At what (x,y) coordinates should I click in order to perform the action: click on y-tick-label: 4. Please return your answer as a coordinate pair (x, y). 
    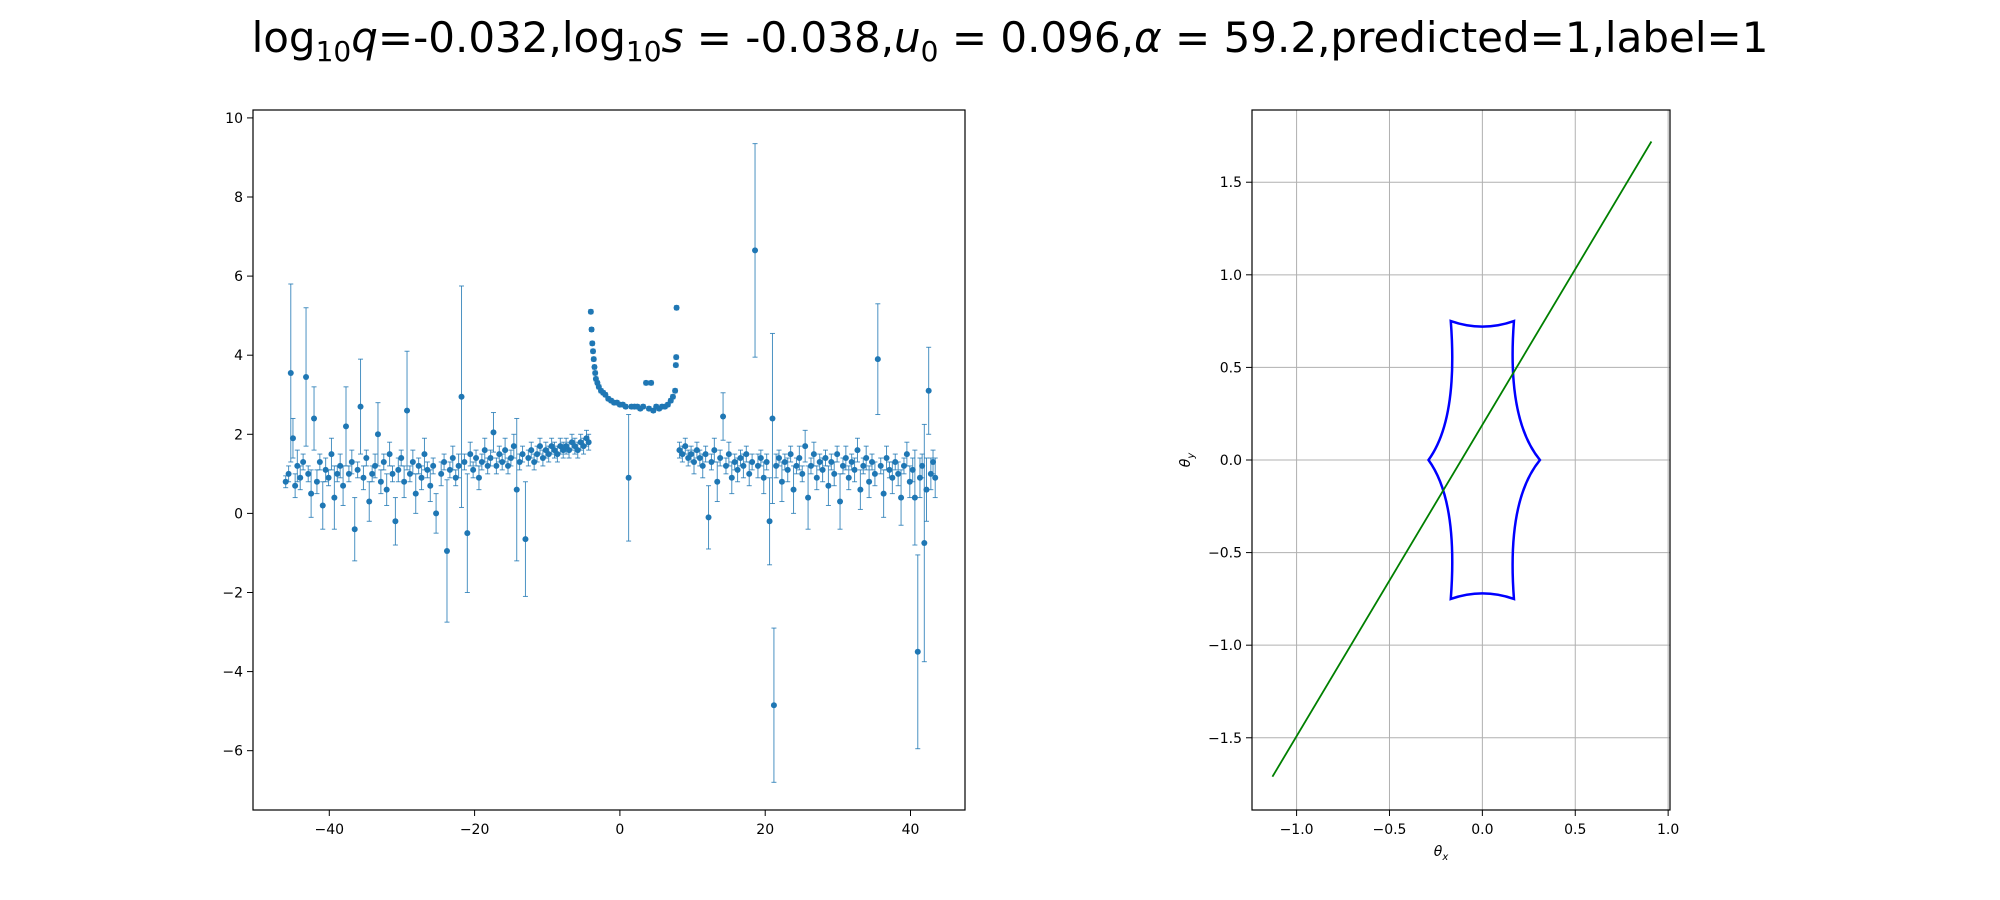
    Looking at the image, I should click on (238, 356).